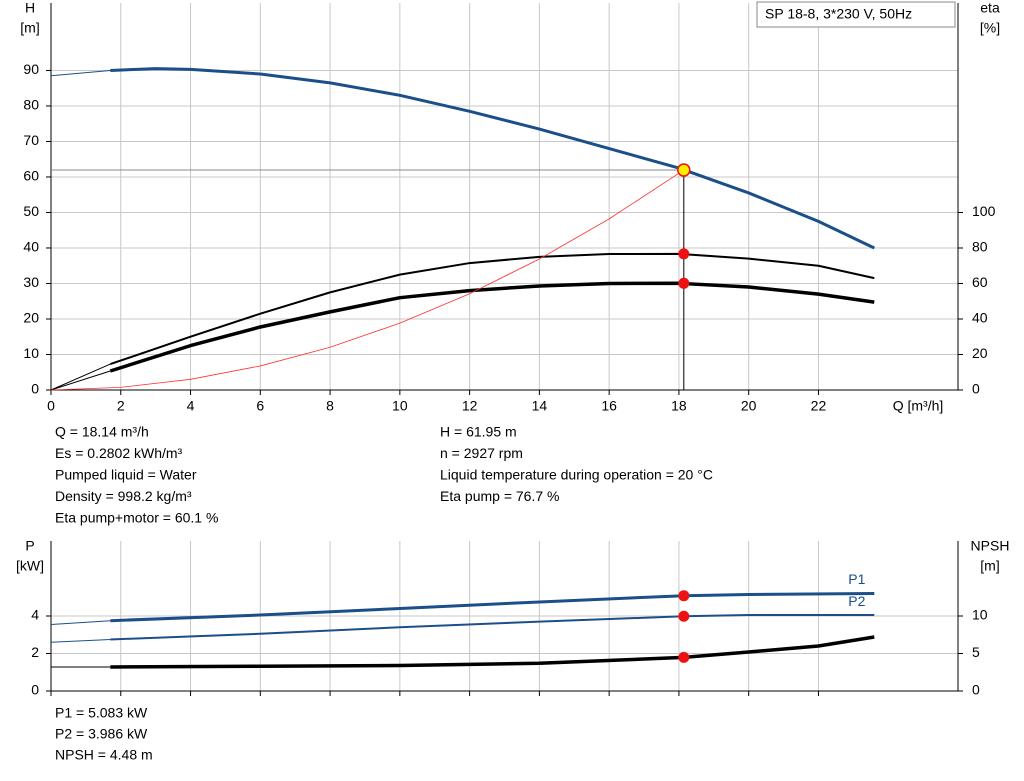 The image size is (1024, 781). What do you see at coordinates (31, 69) in the screenshot?
I see `y-tick-label: 90` at bounding box center [31, 69].